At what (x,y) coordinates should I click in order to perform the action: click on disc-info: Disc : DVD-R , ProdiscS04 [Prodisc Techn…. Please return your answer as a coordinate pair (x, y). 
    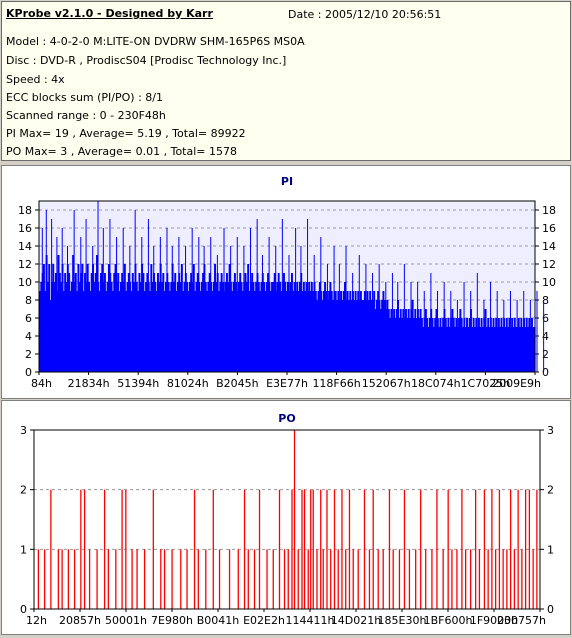
    Looking at the image, I should click on (146, 60).